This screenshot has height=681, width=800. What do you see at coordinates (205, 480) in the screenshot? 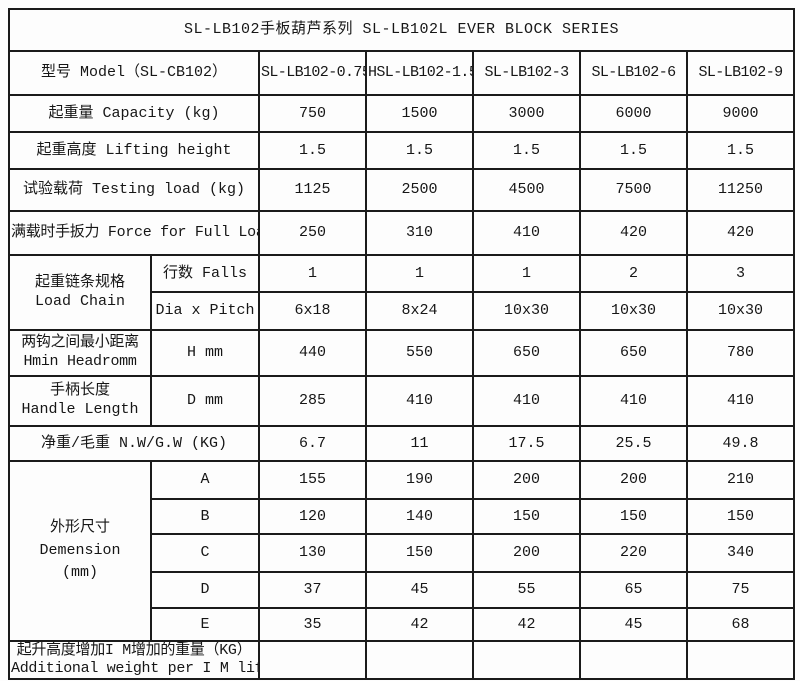
I see `sub-label-dim-a: A` at bounding box center [205, 480].